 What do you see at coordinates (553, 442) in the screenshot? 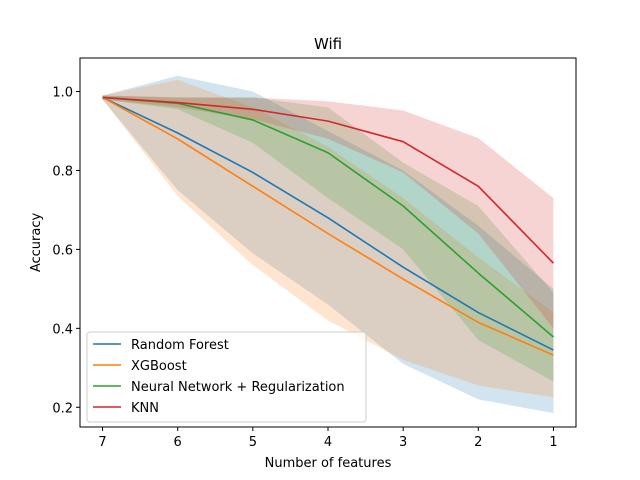
I see `x-tick-label: 1` at bounding box center [553, 442].